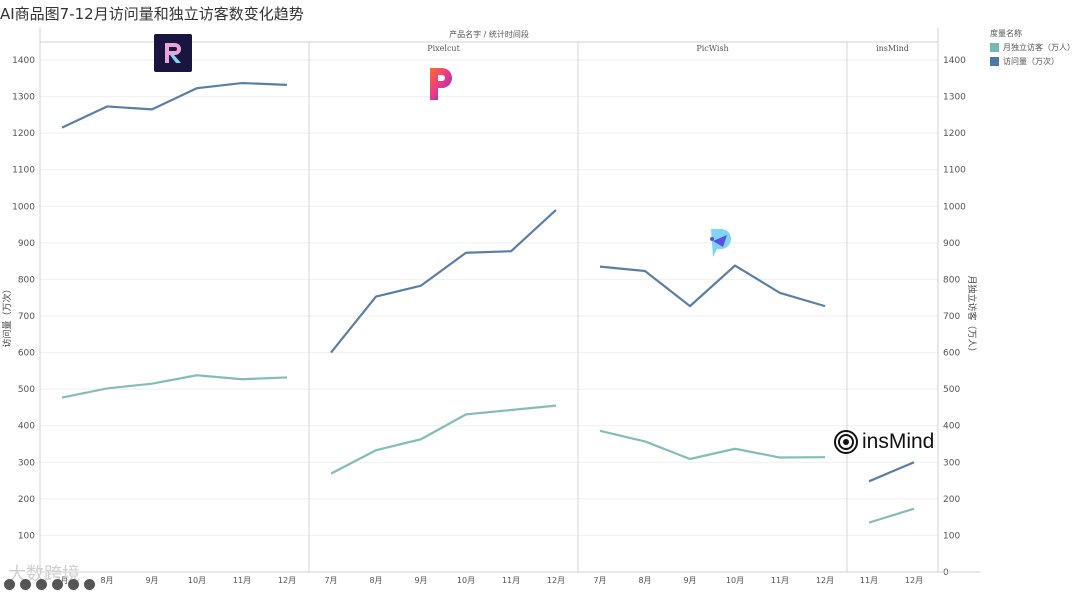 The height and width of the screenshot is (592, 1080). I want to click on y-tick-left: 800, so click(26, 280).